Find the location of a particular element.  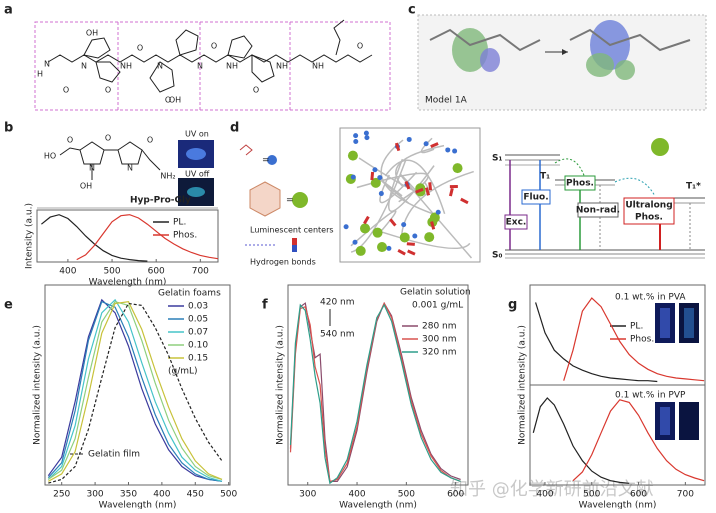

insets-g is located at coordinates (677, 371).